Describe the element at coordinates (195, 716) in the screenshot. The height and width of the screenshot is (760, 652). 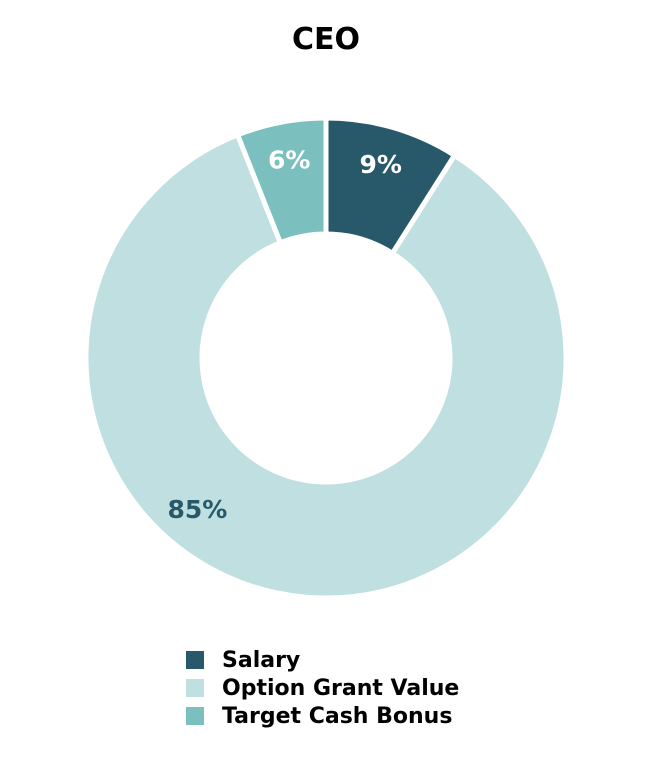
I see `legend-swatch-target-cash-bonus` at that location.